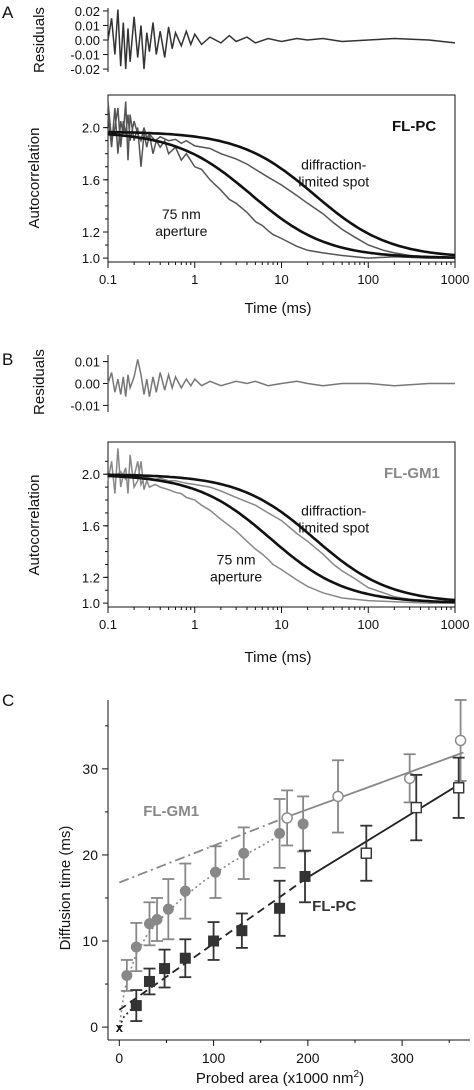 This screenshot has height=1090, width=474. Describe the element at coordinates (308, 1058) in the screenshot. I see `panel-c-xtick-label: 200` at that location.